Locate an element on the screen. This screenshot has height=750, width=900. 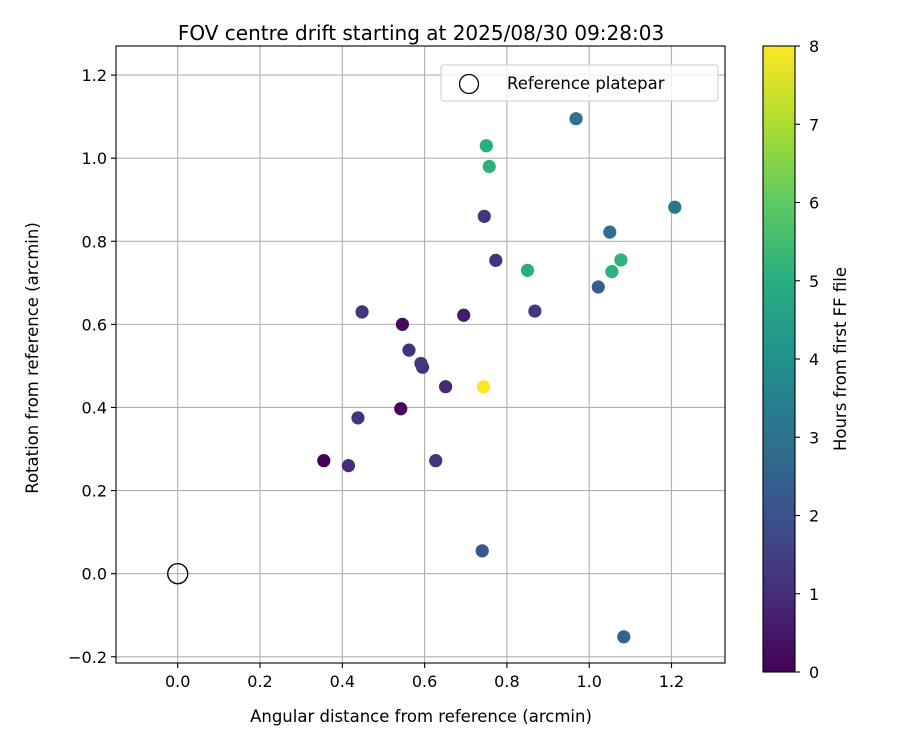
colorbar-tick-label: 2 is located at coordinates (814, 516).